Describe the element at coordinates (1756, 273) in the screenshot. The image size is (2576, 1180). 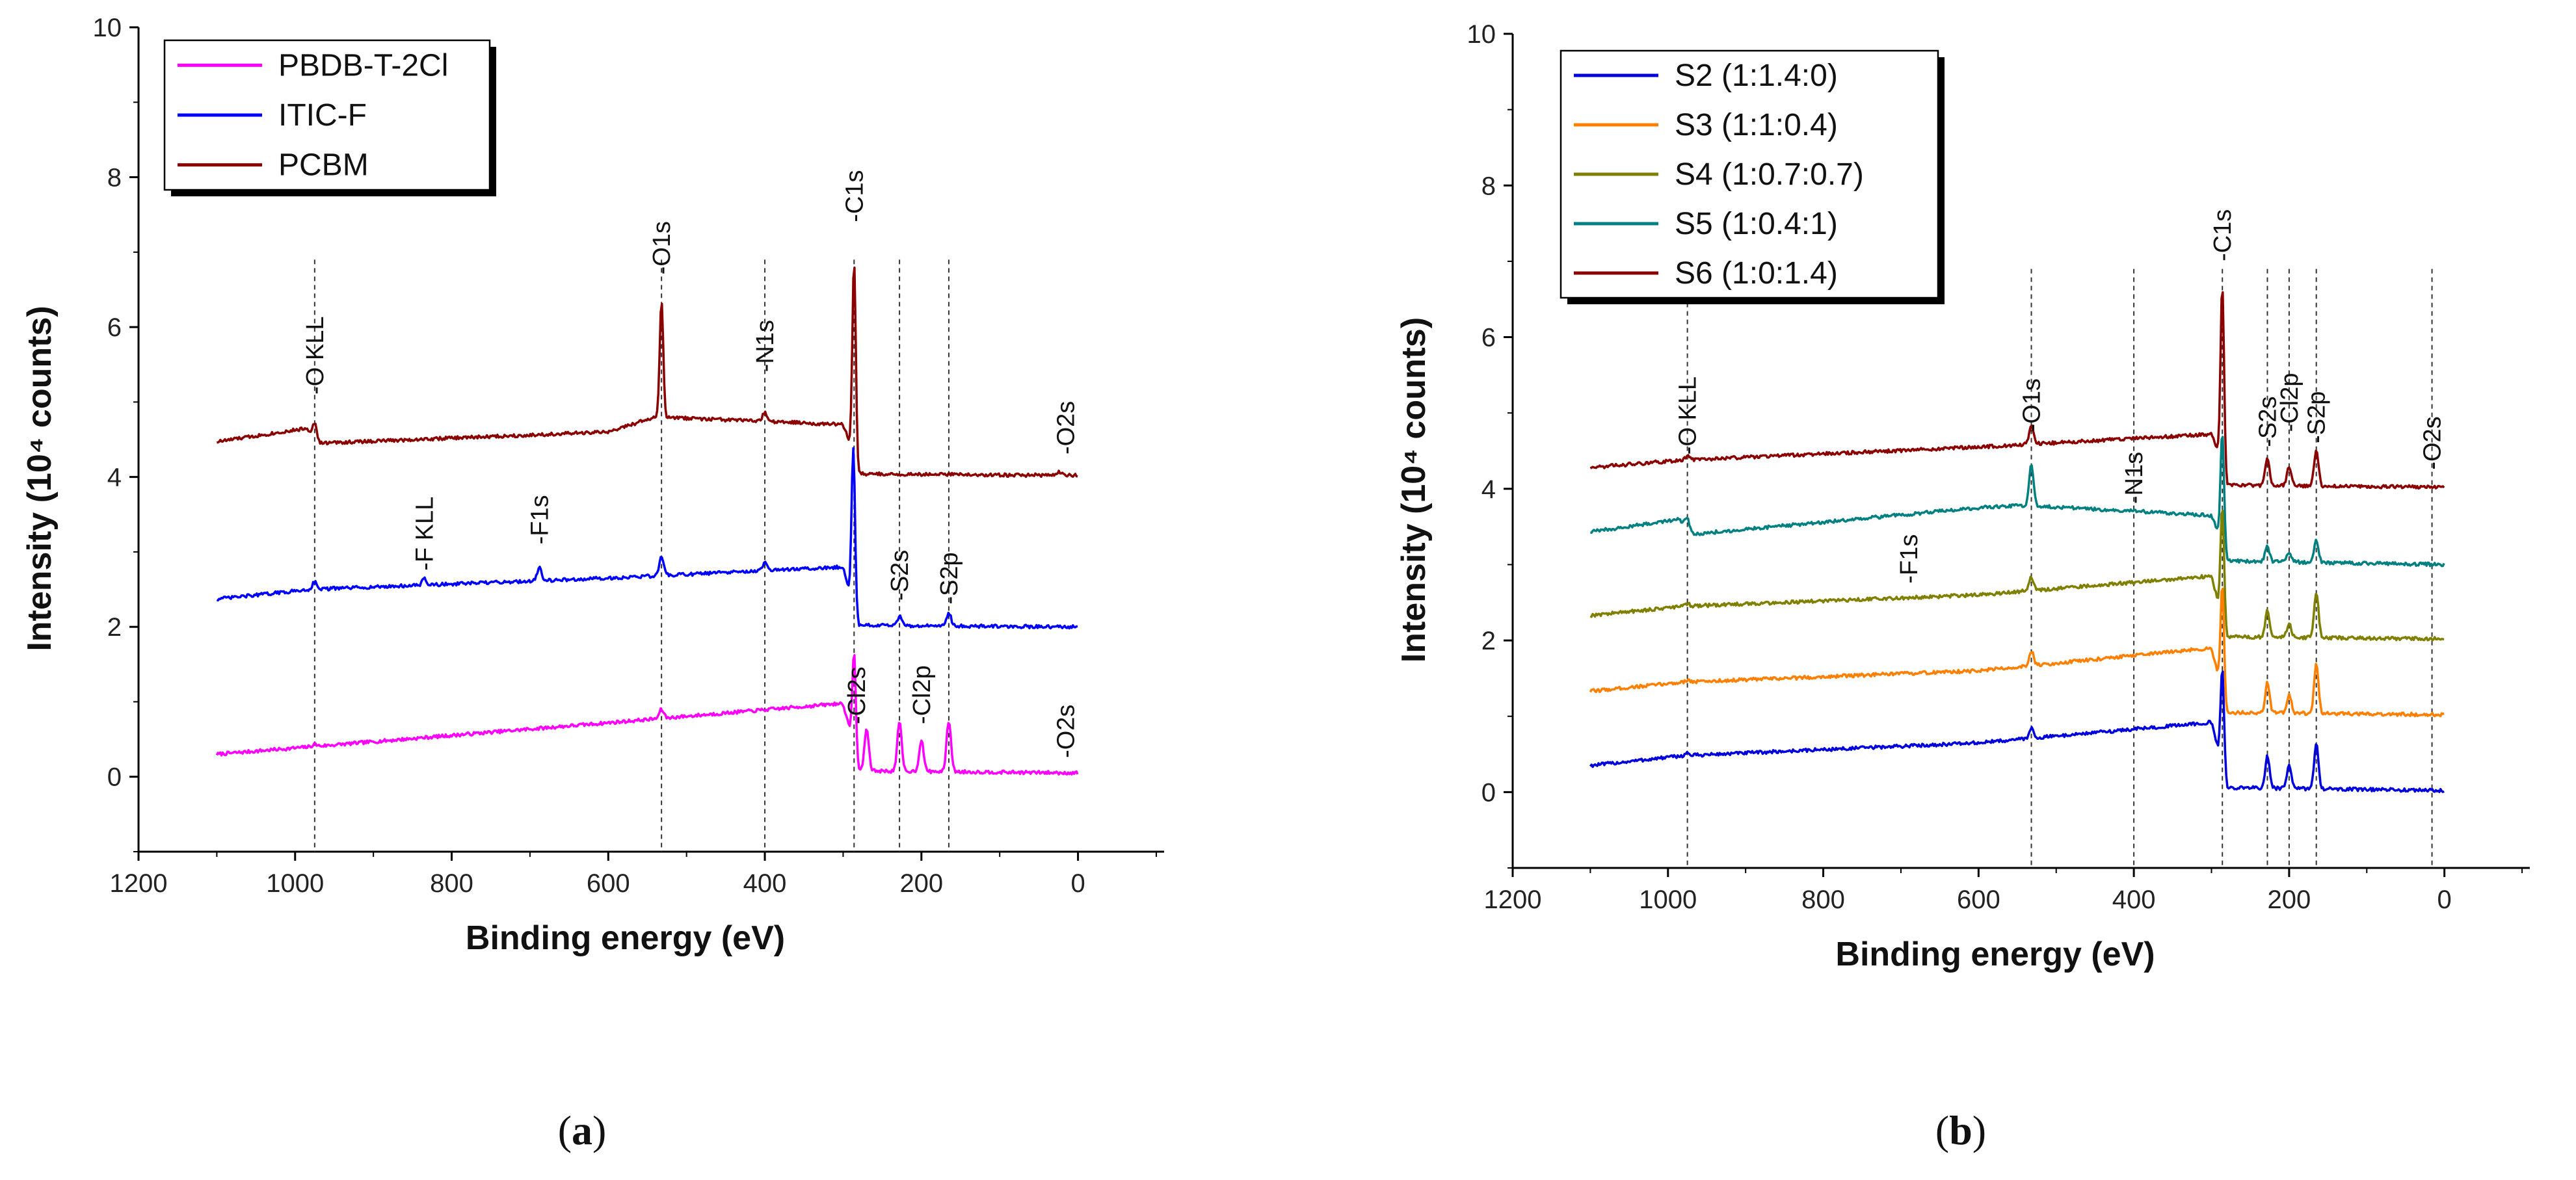
I see `legend-label: S6 (1:0:1.4)` at that location.